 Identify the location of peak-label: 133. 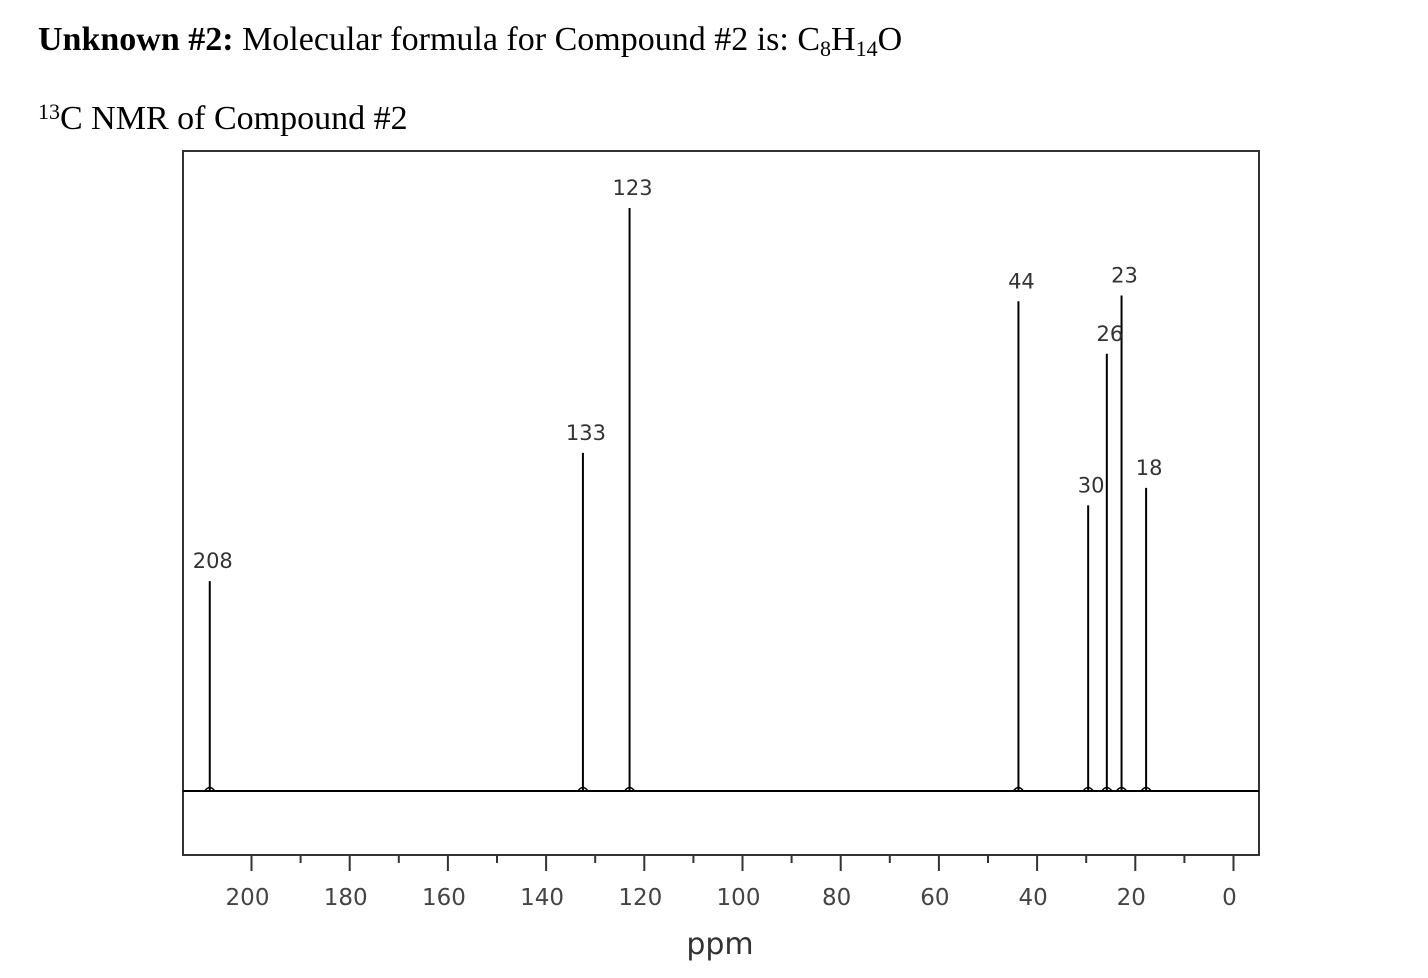
(586, 433).